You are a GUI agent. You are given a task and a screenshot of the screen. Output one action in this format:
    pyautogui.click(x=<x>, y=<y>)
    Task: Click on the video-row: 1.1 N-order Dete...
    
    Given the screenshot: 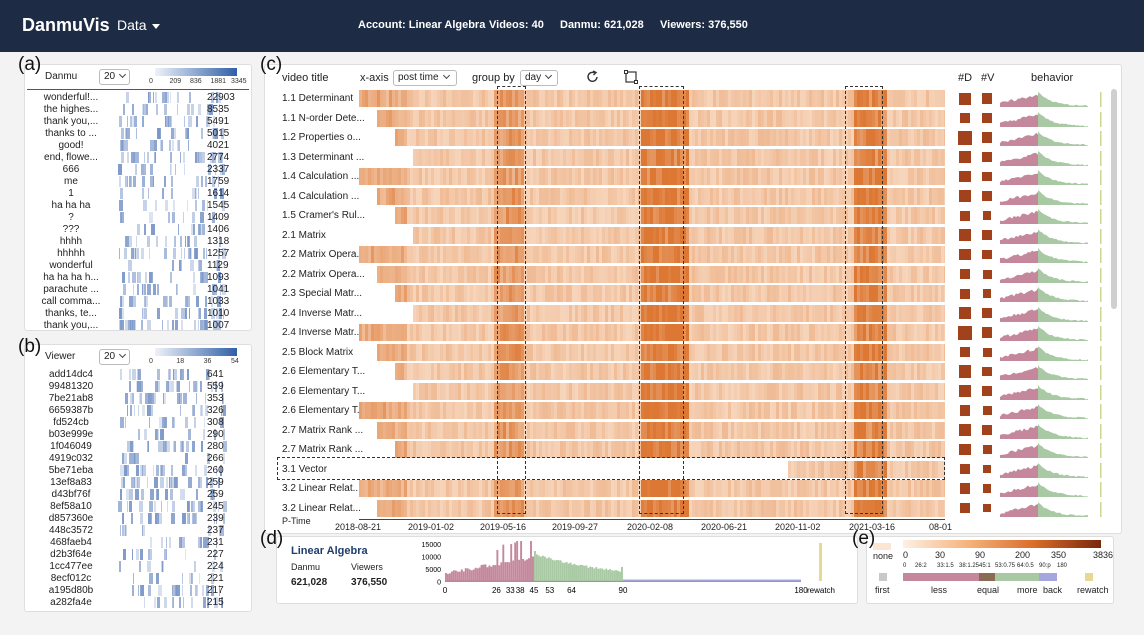 What is the action you would take?
    pyautogui.click(x=690, y=118)
    